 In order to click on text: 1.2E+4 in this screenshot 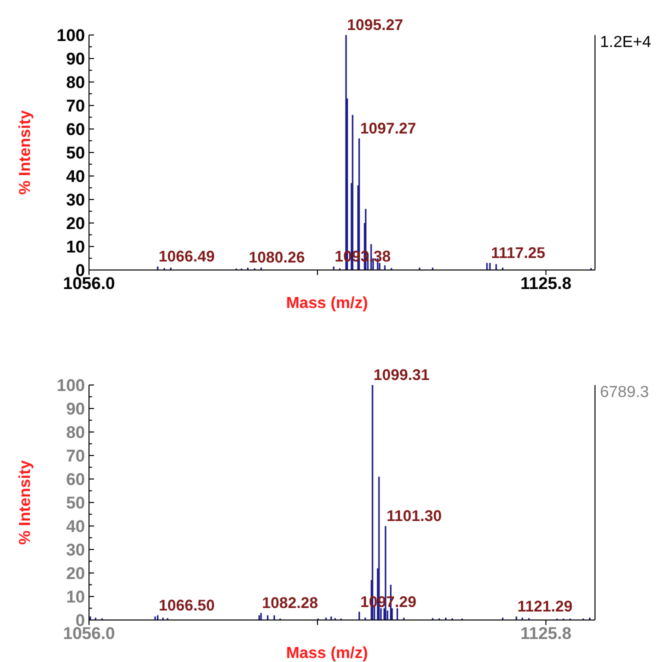, I will do `click(626, 42)`.